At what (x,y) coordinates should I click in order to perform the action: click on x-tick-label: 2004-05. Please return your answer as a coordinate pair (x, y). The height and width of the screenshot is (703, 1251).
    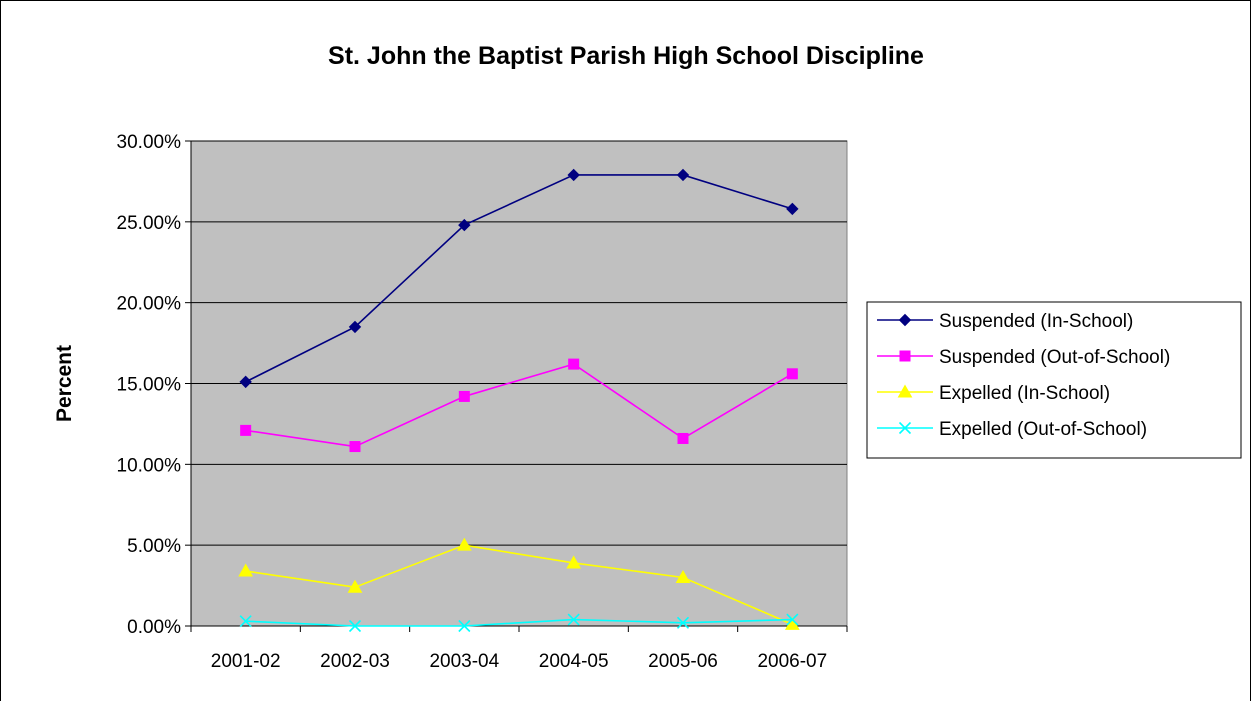
    Looking at the image, I should click on (574, 661).